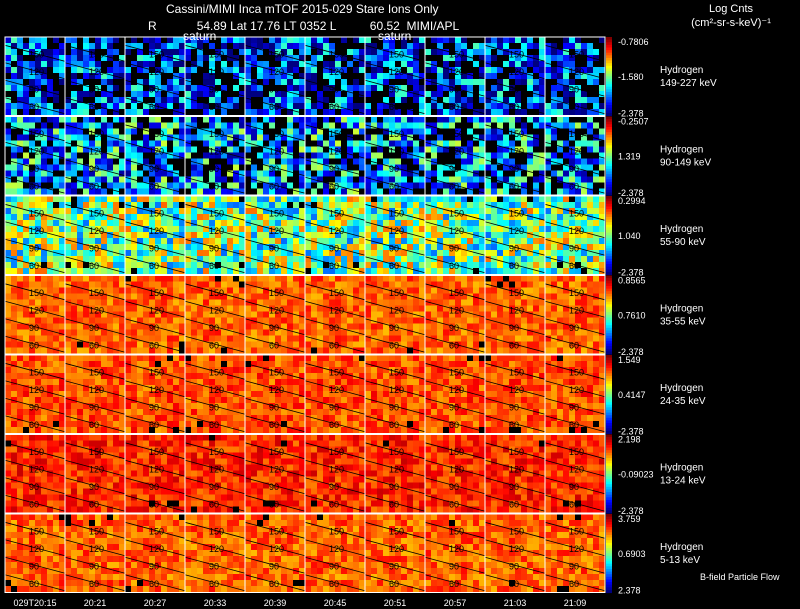 This screenshot has height=609, width=800. What do you see at coordinates (609, 332) in the screenshot?
I see `colorbar-segment` at bounding box center [609, 332].